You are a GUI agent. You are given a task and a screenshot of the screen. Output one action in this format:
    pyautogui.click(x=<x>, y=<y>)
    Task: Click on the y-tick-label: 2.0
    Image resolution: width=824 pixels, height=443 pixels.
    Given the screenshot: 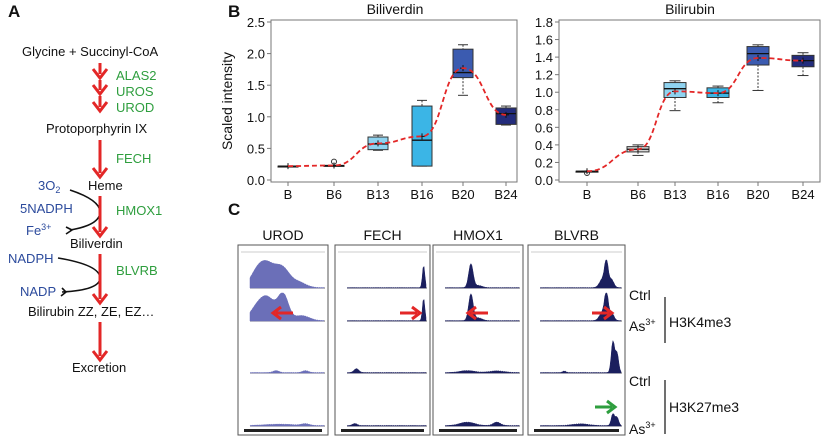 What is the action you would take?
    pyautogui.click(x=256, y=54)
    